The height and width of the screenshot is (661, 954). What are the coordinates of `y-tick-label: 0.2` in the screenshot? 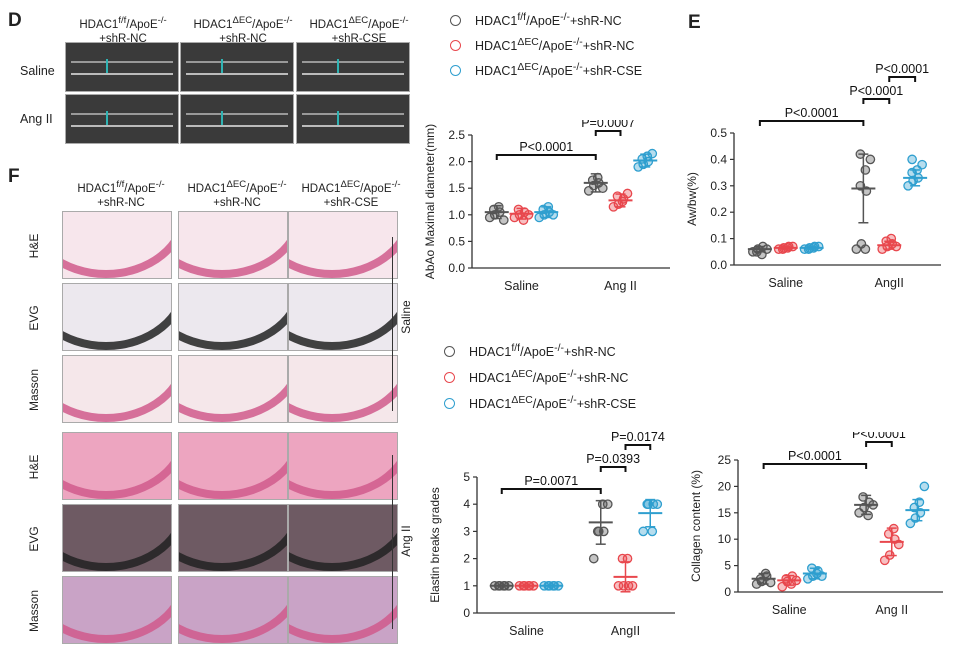 It's located at (718, 212).